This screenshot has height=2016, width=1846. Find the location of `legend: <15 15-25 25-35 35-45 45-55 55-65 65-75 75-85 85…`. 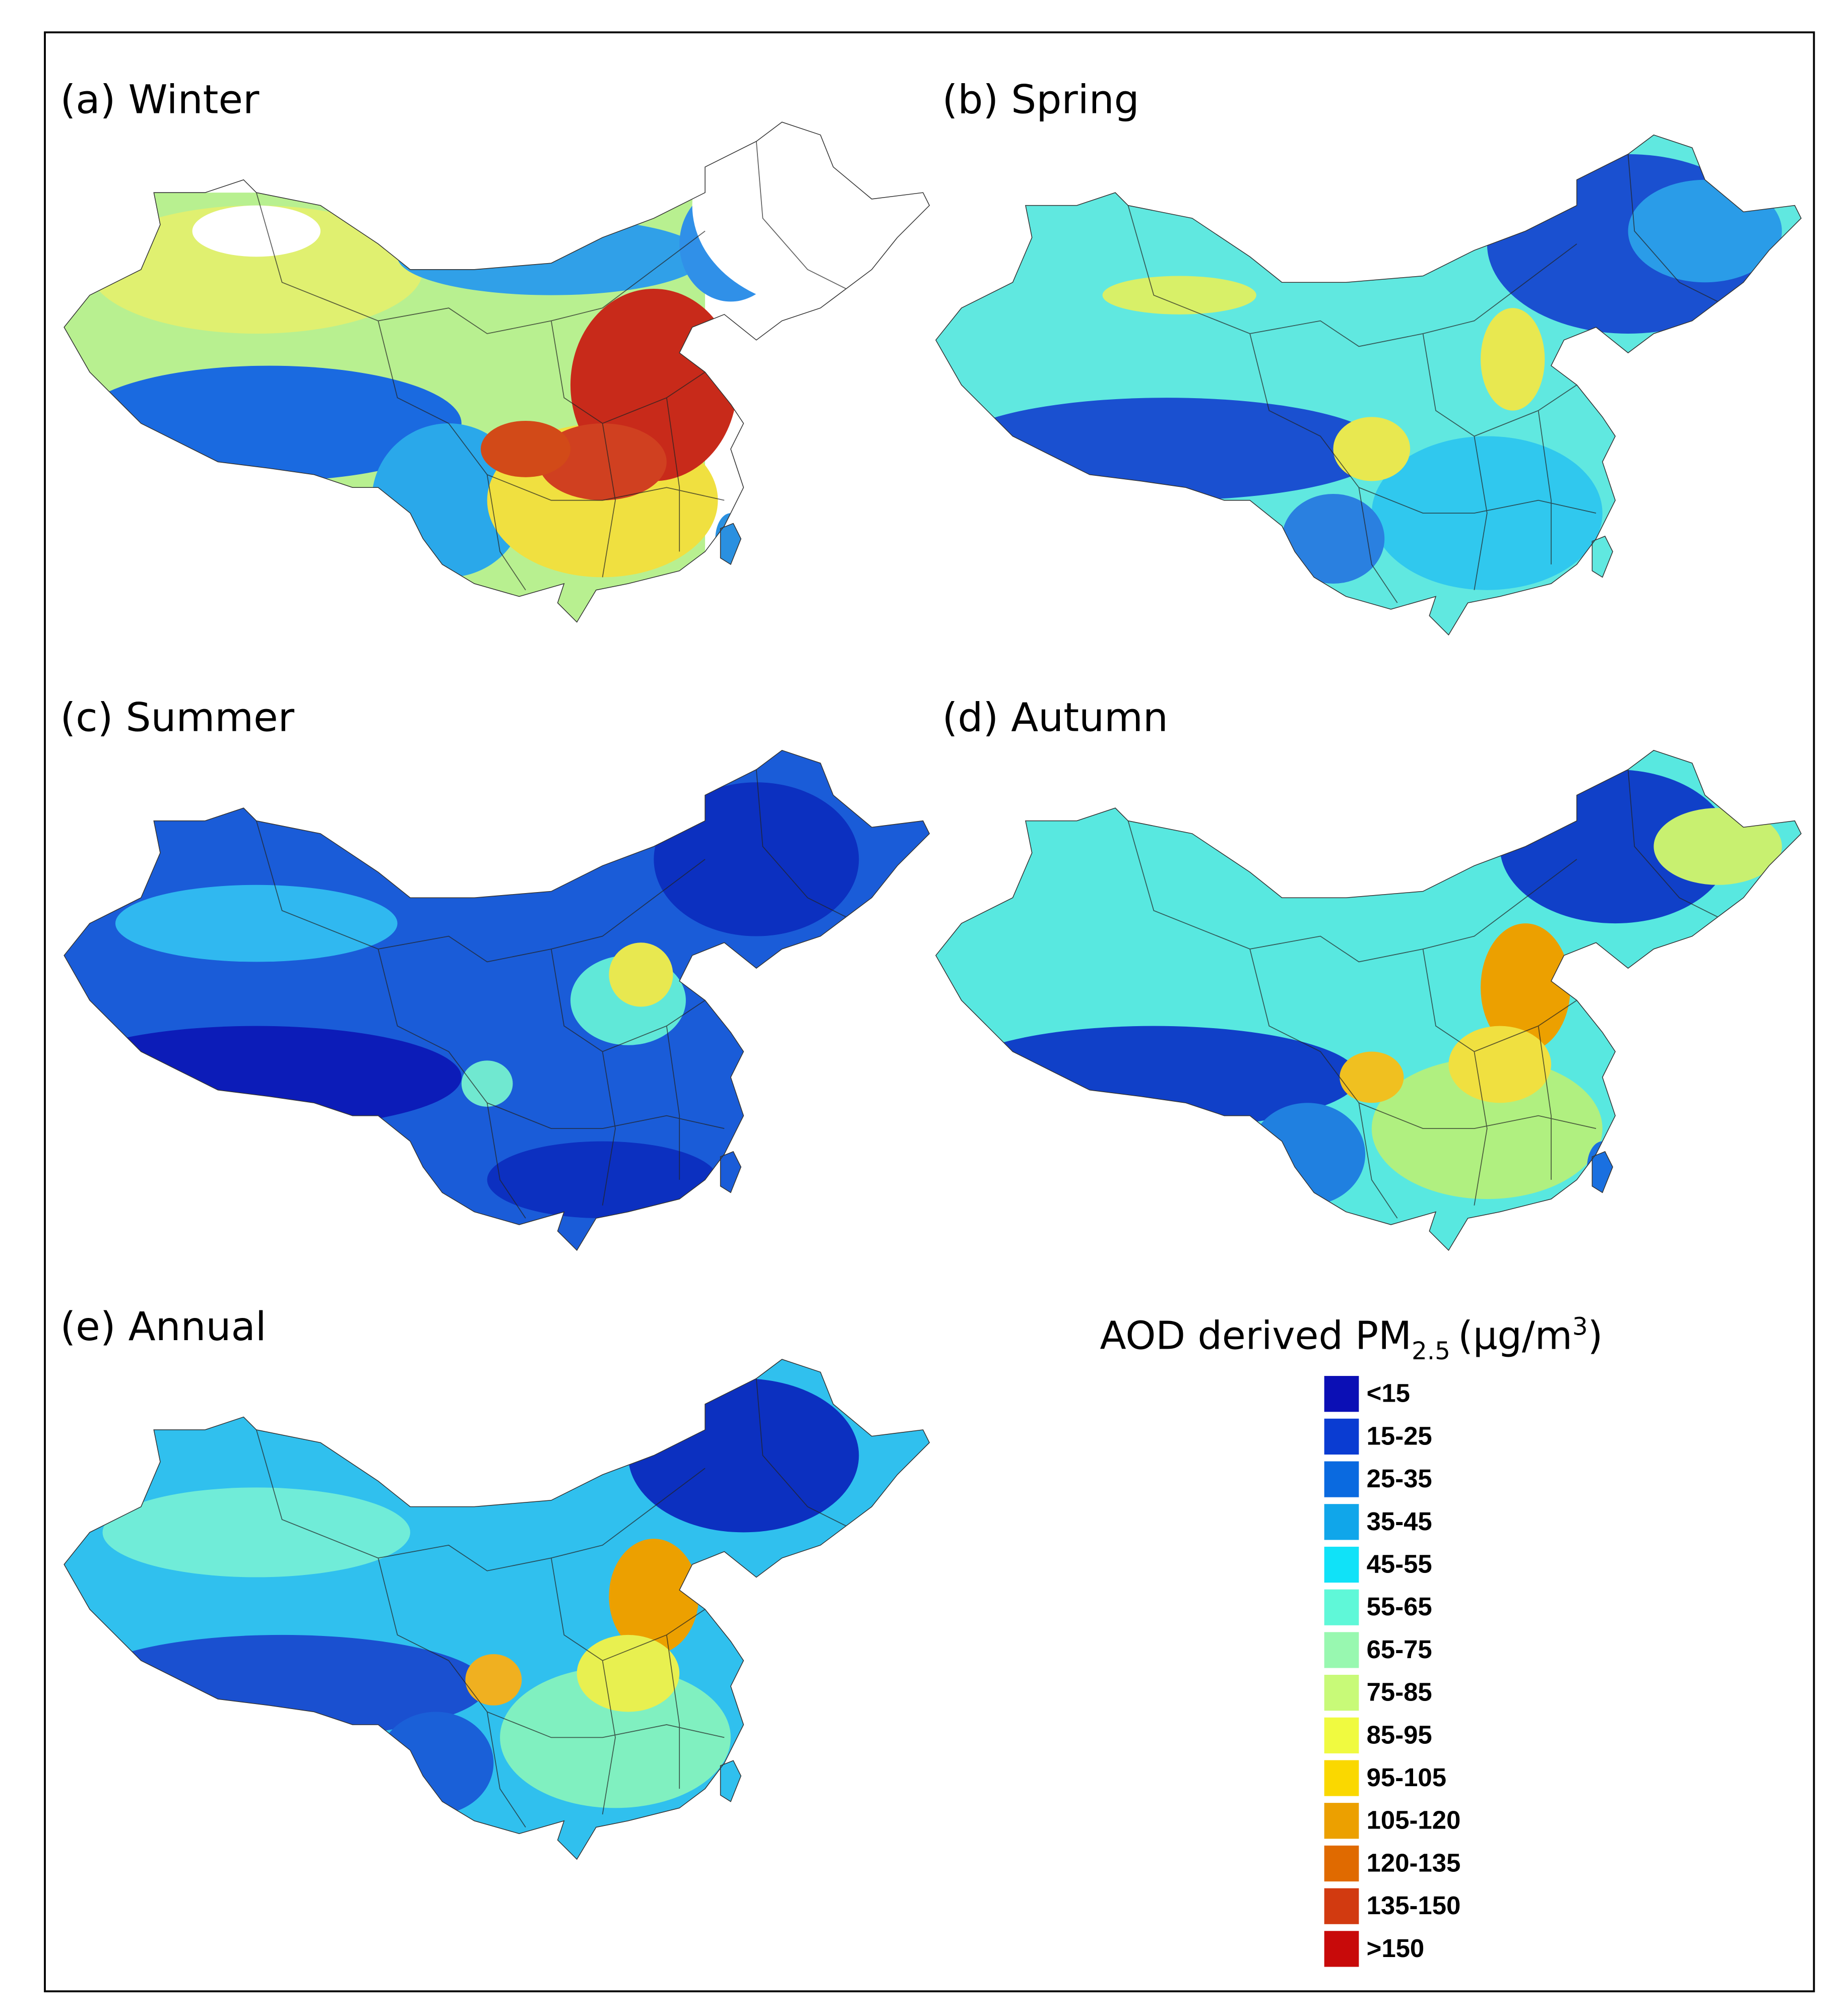

legend: <15 15-25 25-35 35-45 45-55 55-65 65-75 75-85 85… is located at coordinates (1392, 1671).